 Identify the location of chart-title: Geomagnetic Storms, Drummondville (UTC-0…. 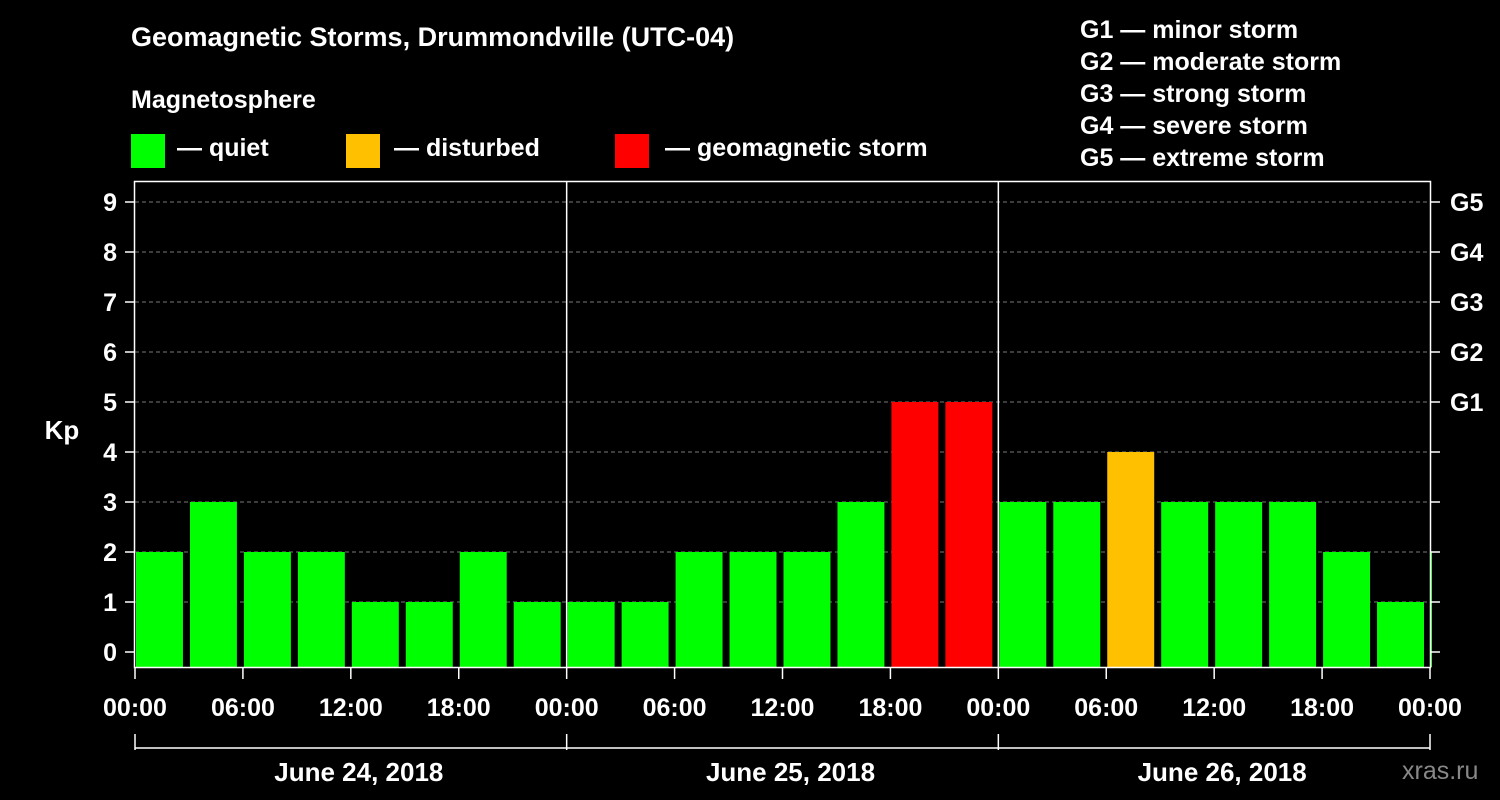
(433, 37).